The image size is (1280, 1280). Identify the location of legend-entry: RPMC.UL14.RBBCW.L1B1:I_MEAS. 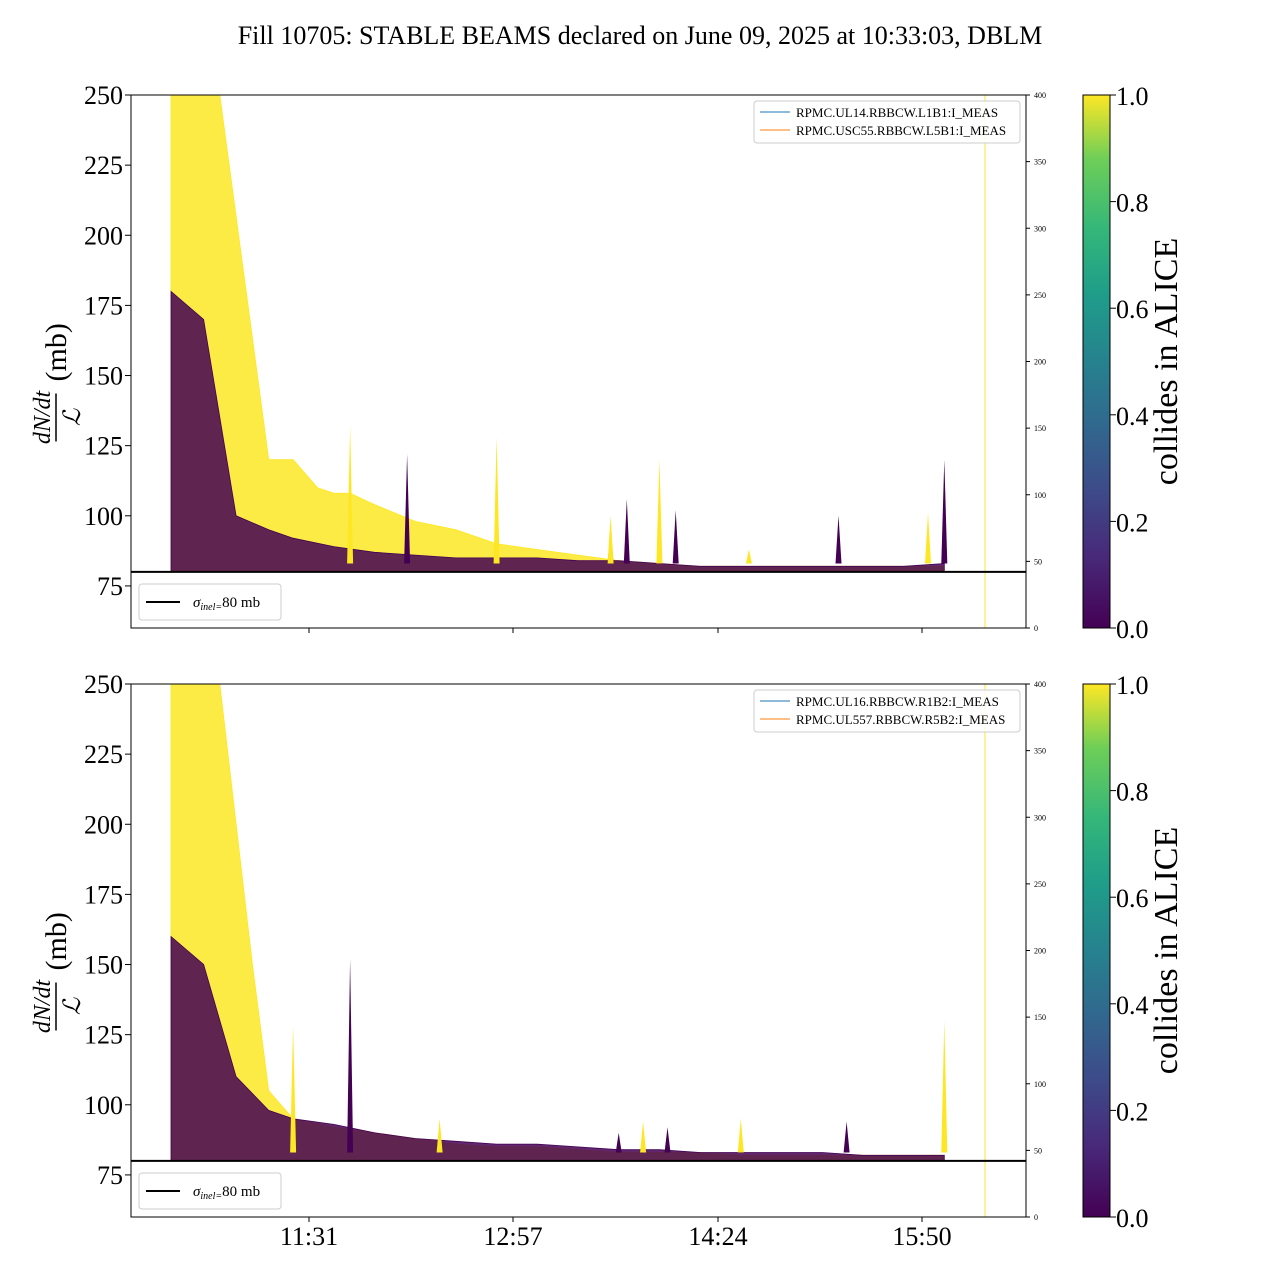
(897, 112).